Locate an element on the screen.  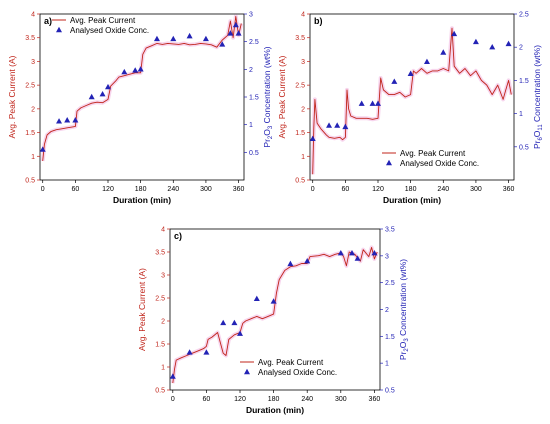
x-tick-label: 60 is located at coordinates (345, 189).